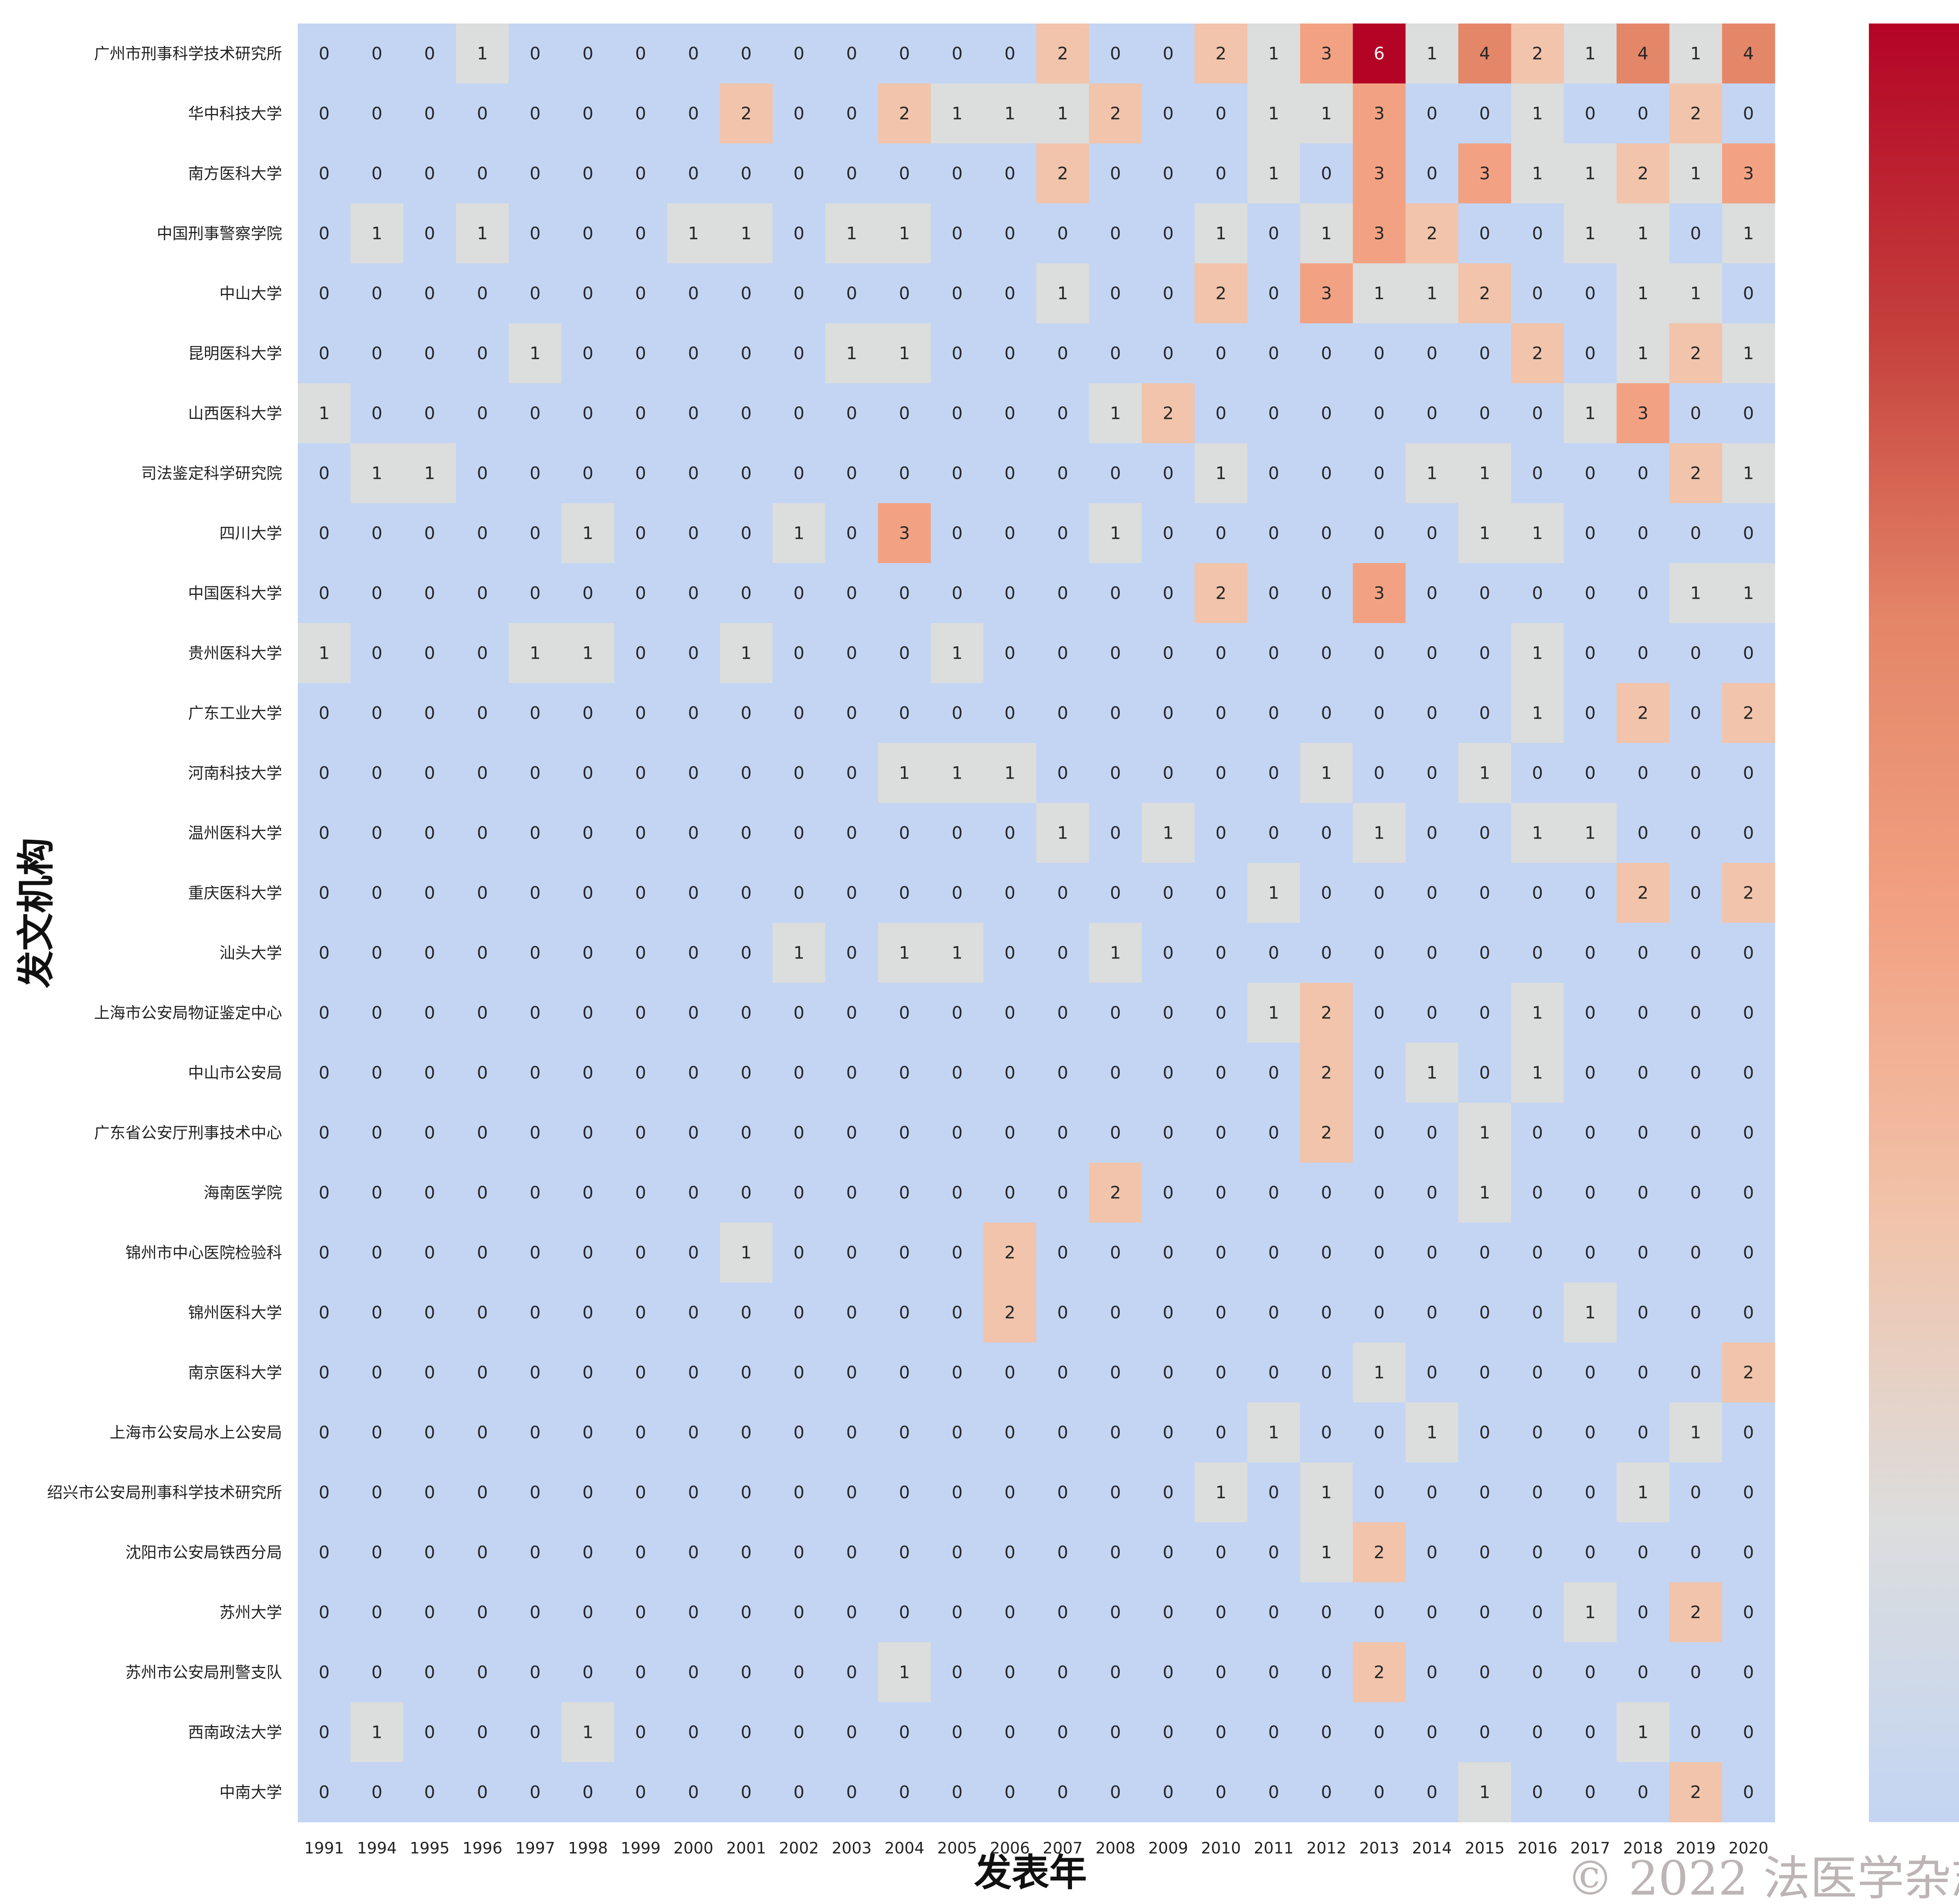 The image size is (1959, 1904). What do you see at coordinates (324, 1848) in the screenshot?
I see `column-label: 1991` at bounding box center [324, 1848].